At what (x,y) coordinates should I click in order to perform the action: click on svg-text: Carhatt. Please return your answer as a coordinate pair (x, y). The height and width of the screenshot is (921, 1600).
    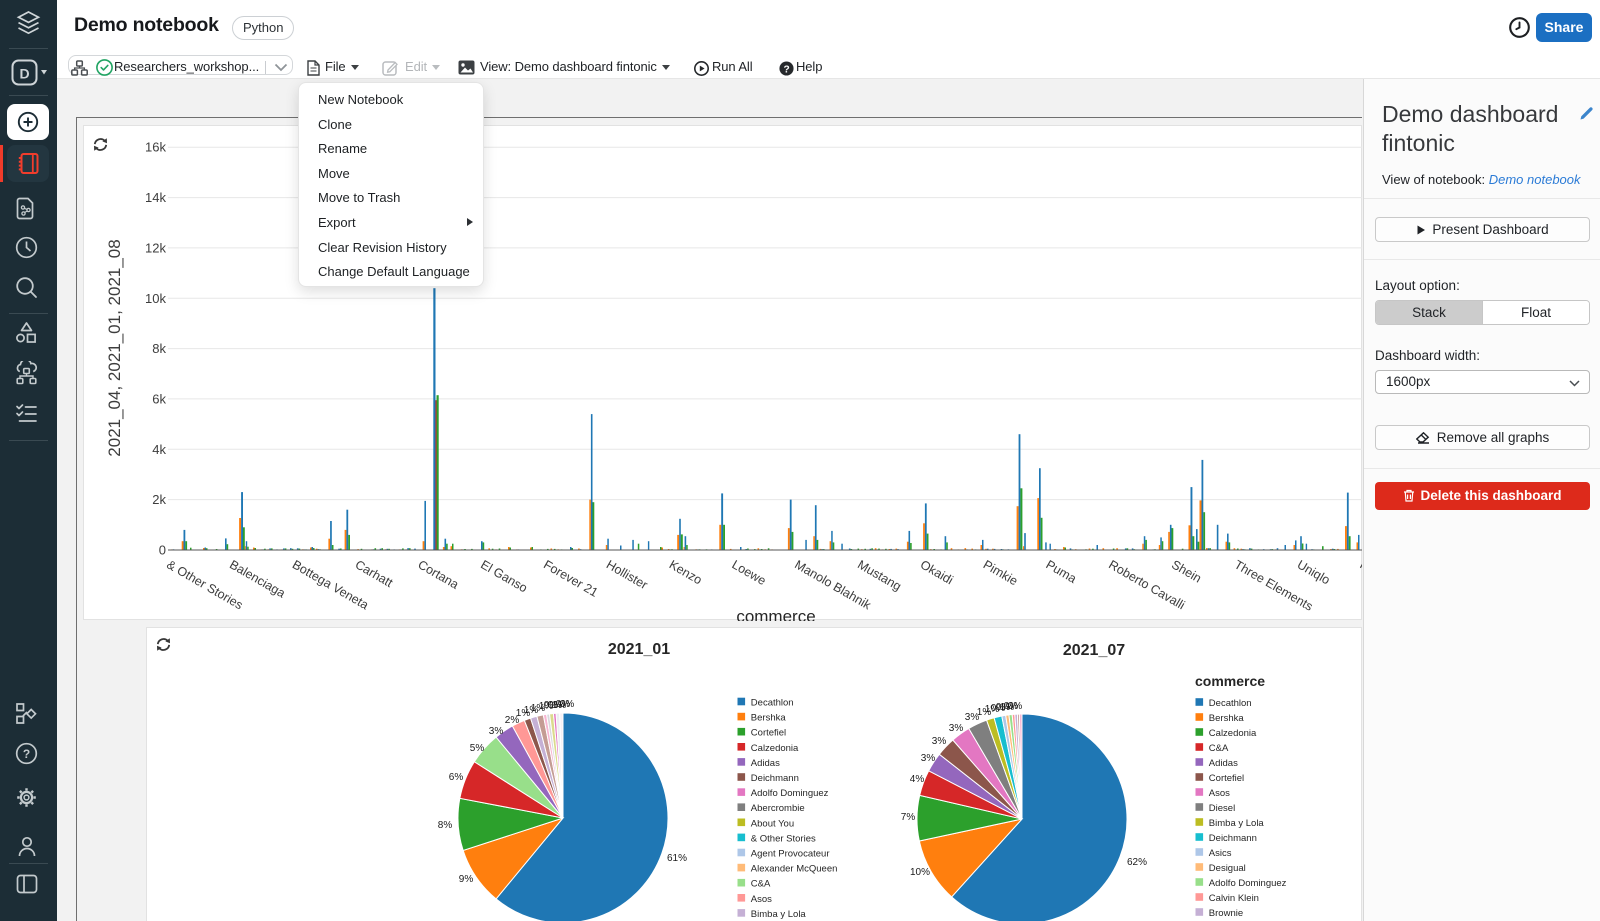
    Looking at the image, I should click on (374, 573).